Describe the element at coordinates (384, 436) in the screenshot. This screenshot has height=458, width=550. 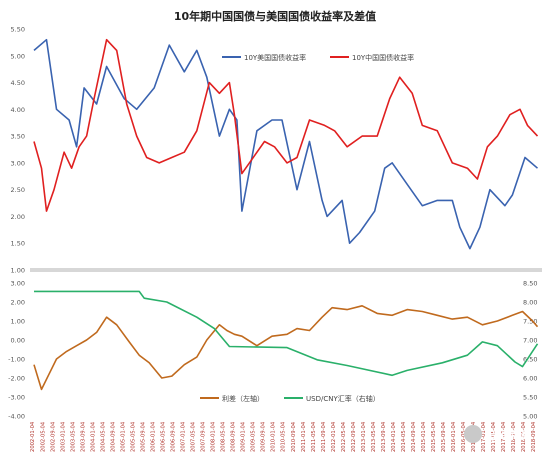
I see `x-tick-2013-09-04: 2013-09-04` at that location.